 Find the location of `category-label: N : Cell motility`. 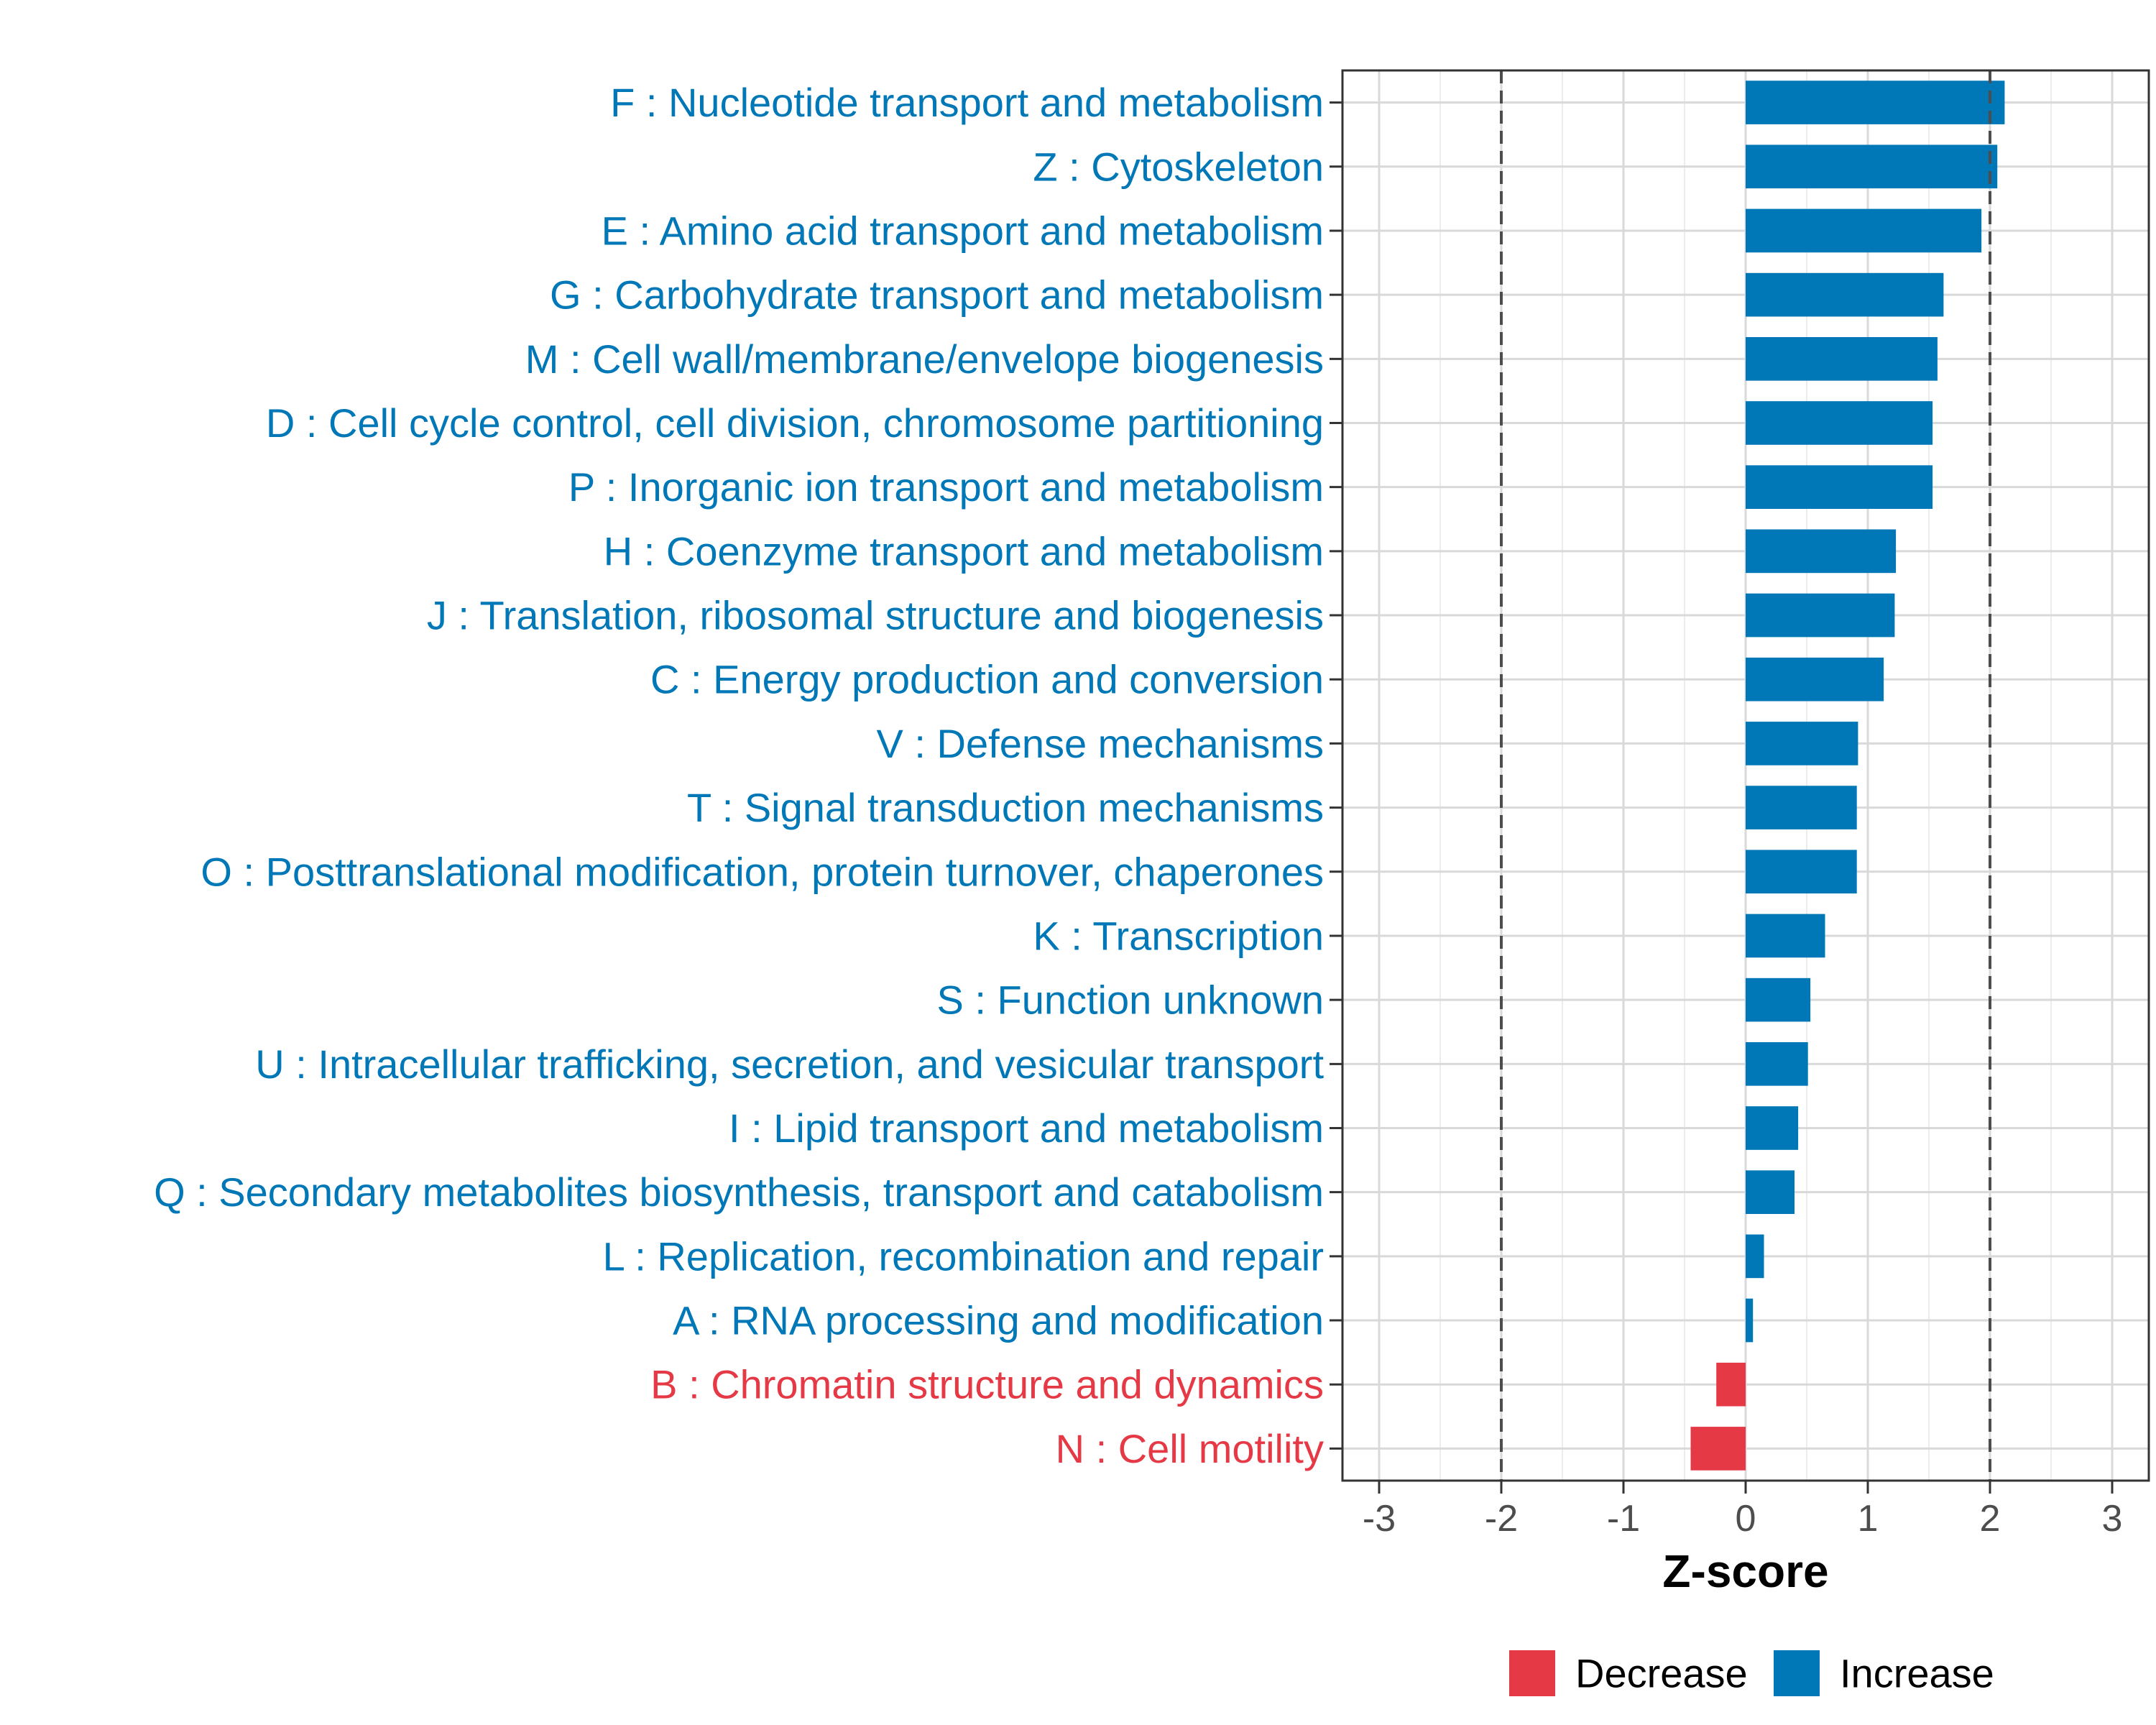

category-label: N : Cell motility is located at coordinates (1190, 1448).